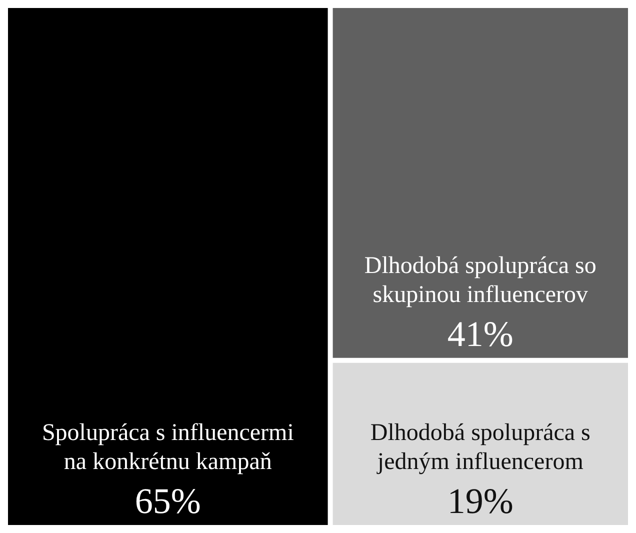 The image size is (636, 533). Describe the element at coordinates (480, 501) in the screenshot. I see `data-label: 19%` at that location.